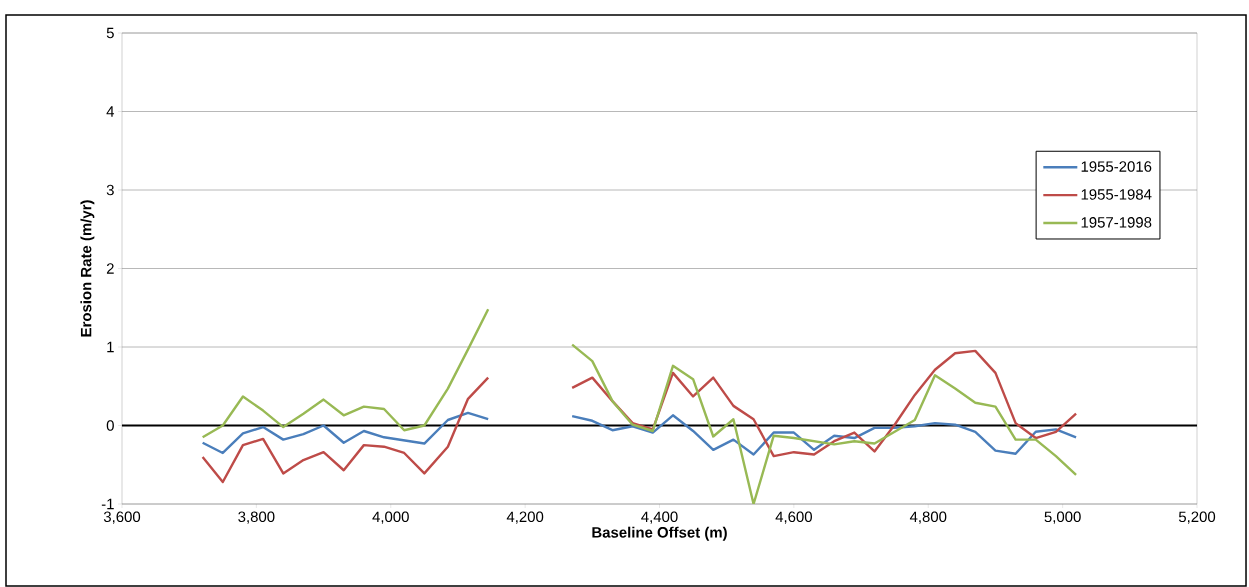 This screenshot has height=587, width=1249. What do you see at coordinates (87, 268) in the screenshot?
I see `y-axis-title: Erosion Rate (m/yr)` at bounding box center [87, 268].